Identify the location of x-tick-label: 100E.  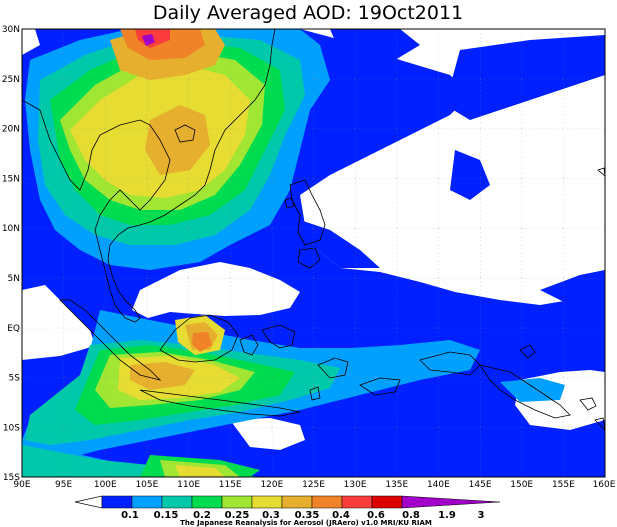
(105, 485).